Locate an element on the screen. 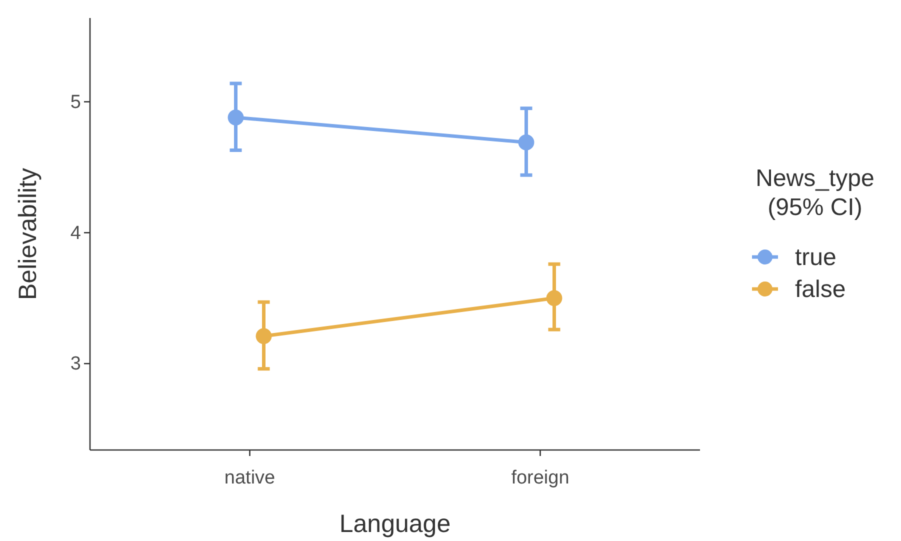 Image resolution: width=901 pixels, height=541 pixels. y-tick-label: 3 is located at coordinates (75, 364).